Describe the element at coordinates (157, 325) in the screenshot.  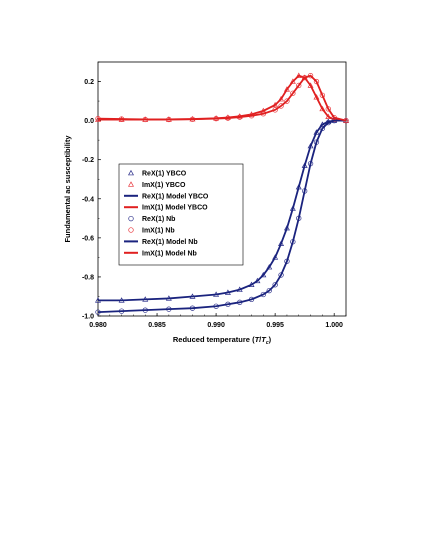
I see `x-tick-label: 0.985` at that location.